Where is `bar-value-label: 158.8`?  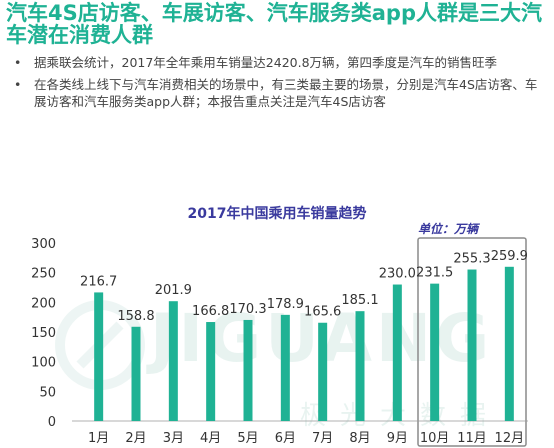 bar-value-label: 158.8 is located at coordinates (135, 316).